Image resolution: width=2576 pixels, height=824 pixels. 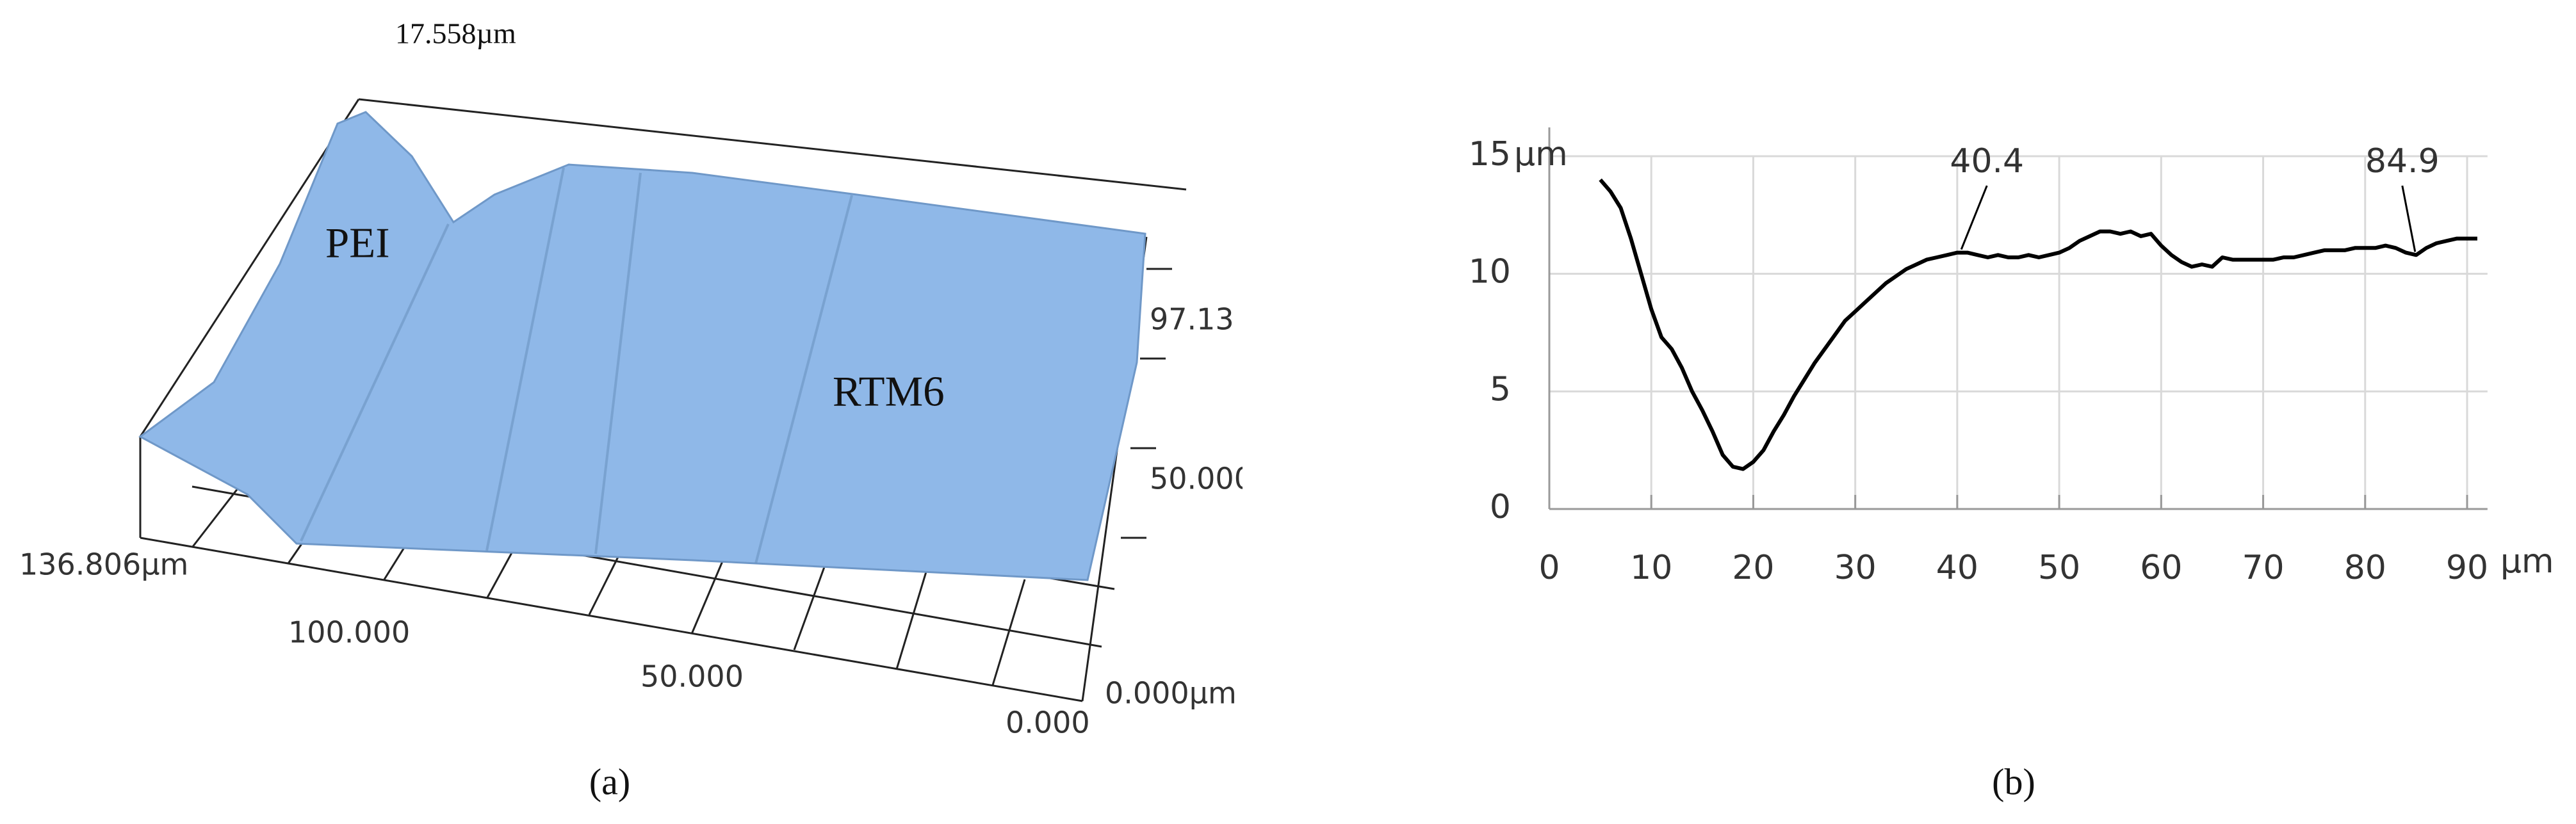 What do you see at coordinates (2527, 561) in the screenshot?
I see `x-axis-unit: µm` at bounding box center [2527, 561].